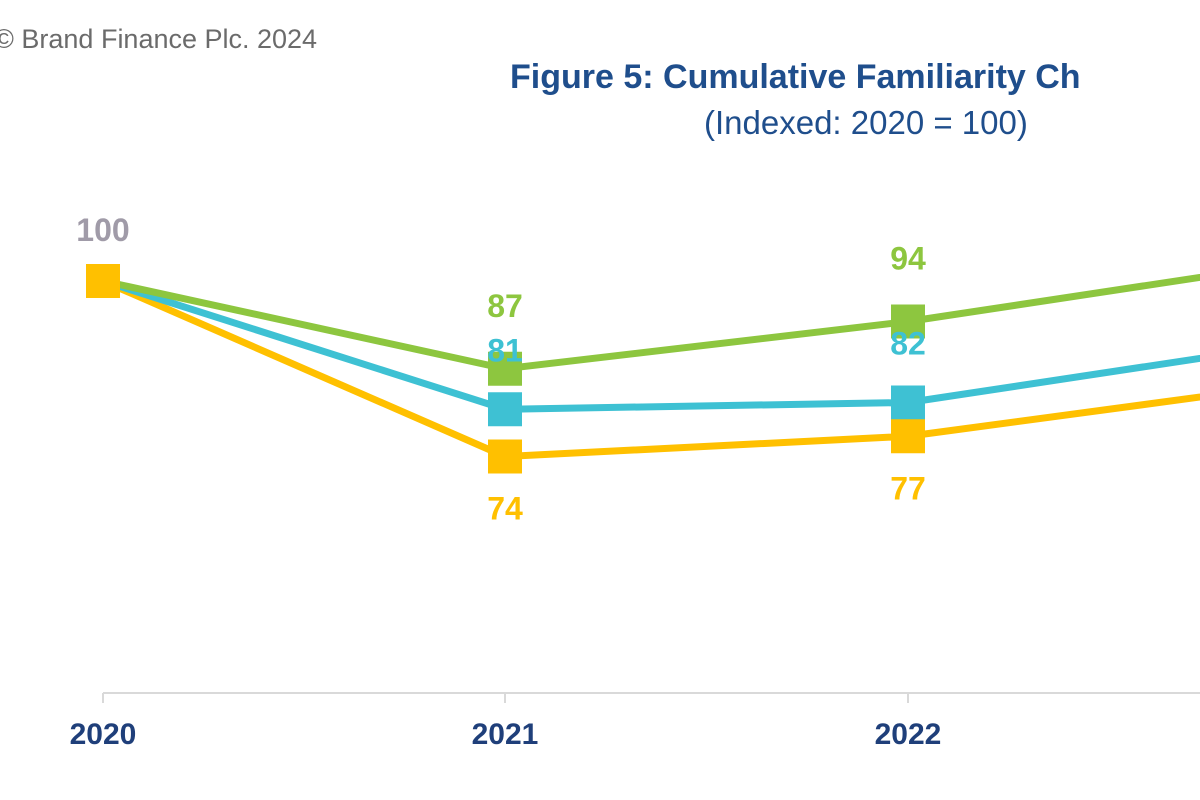  Describe the element at coordinates (505, 509) in the screenshot. I see `data-label-series-2-2021: 74` at that location.